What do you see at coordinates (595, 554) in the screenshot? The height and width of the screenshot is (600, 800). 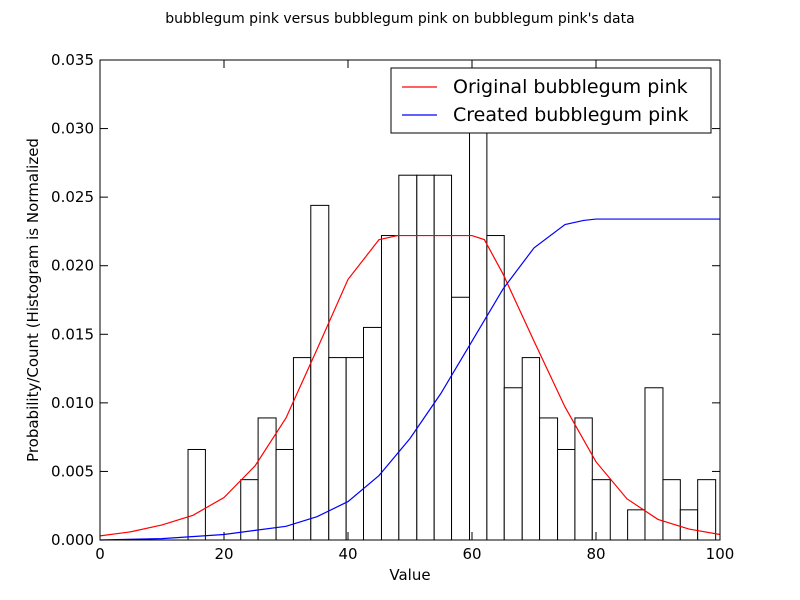 I see `x-tick-label: 80` at bounding box center [595, 554].